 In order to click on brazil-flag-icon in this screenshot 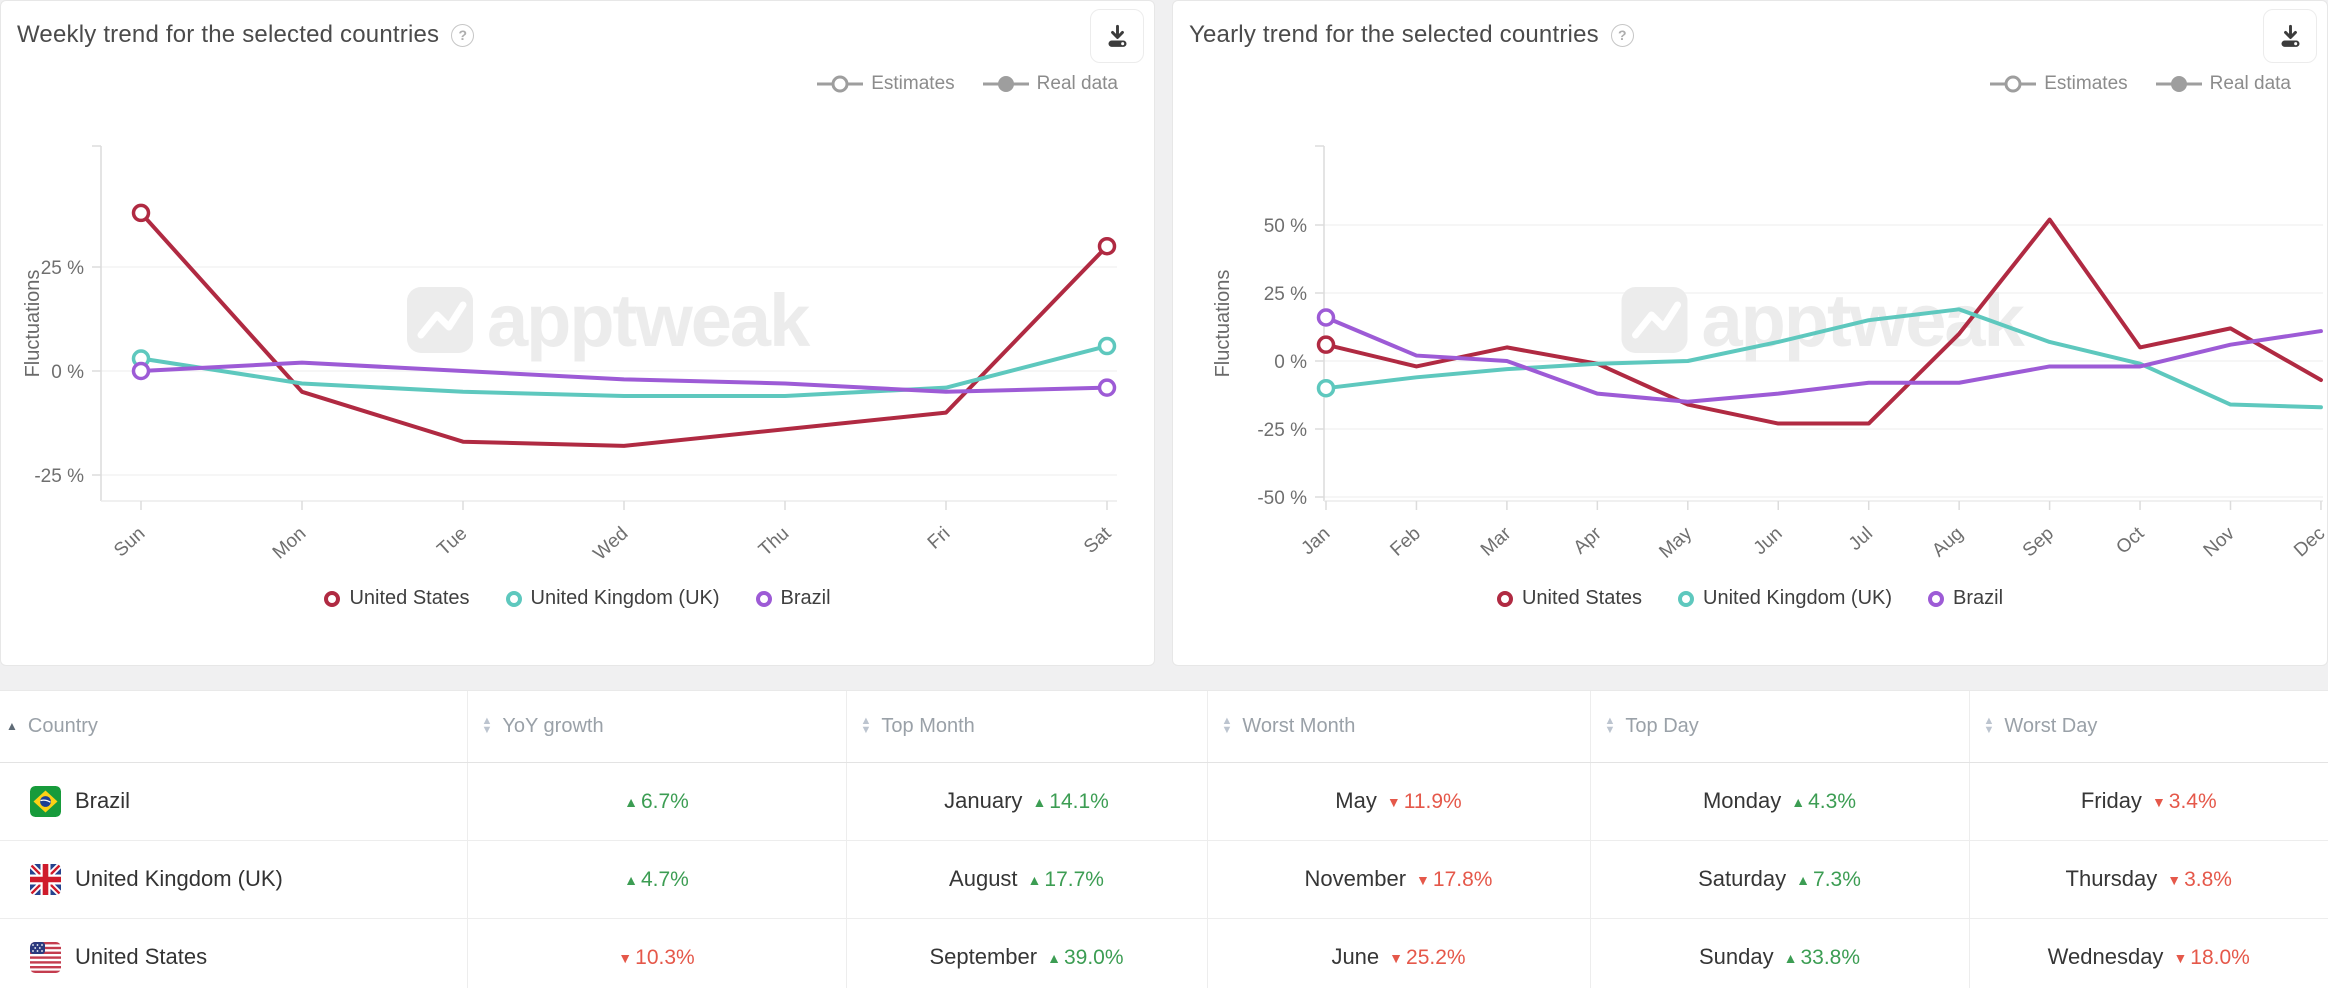, I will do `click(45, 801)`.